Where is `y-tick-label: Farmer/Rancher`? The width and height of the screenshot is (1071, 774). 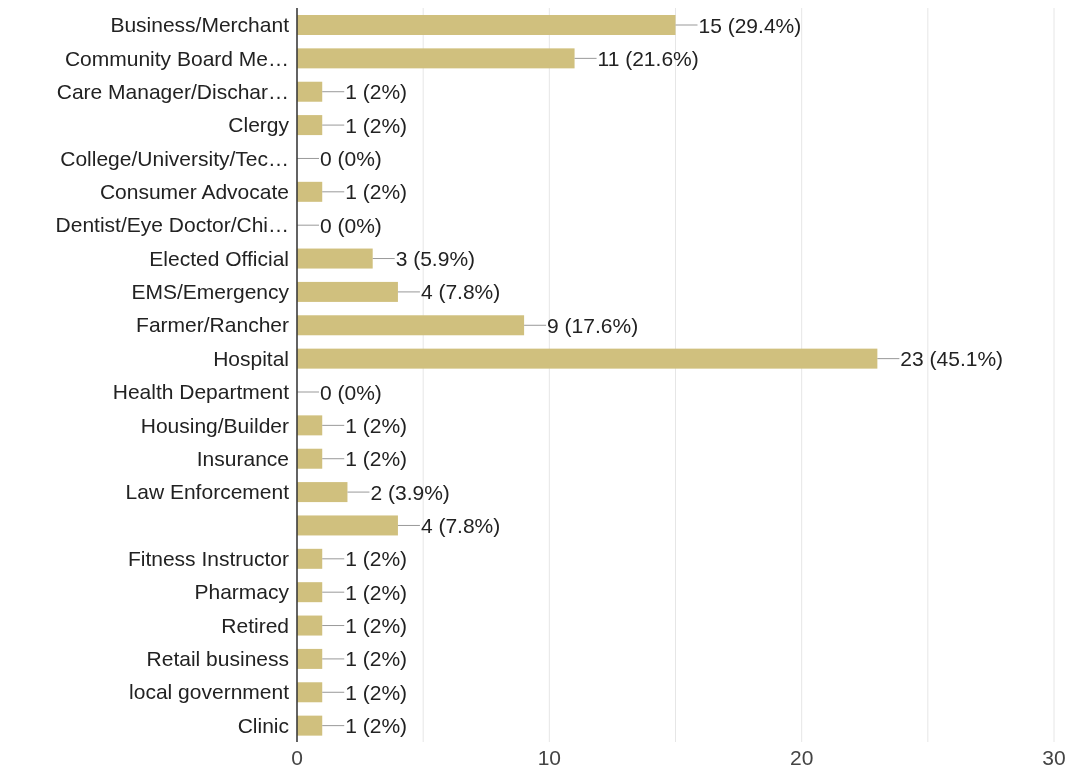
y-tick-label: Farmer/Rancher is located at coordinates (212, 325).